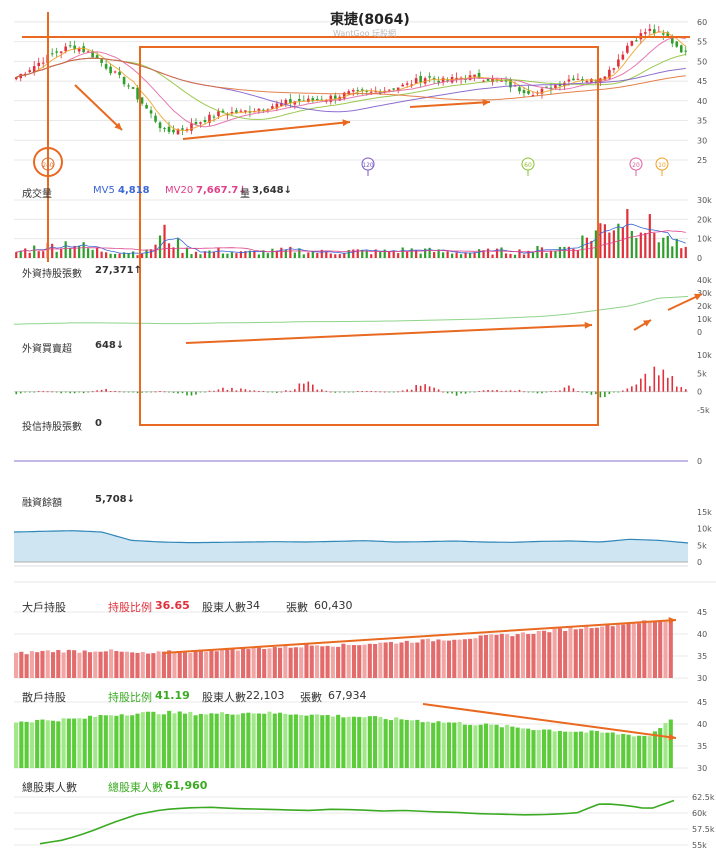 This screenshot has height=864, width=716. Describe the element at coordinates (118, 126) in the screenshot. I see `annotation-arrow-down-head` at that location.